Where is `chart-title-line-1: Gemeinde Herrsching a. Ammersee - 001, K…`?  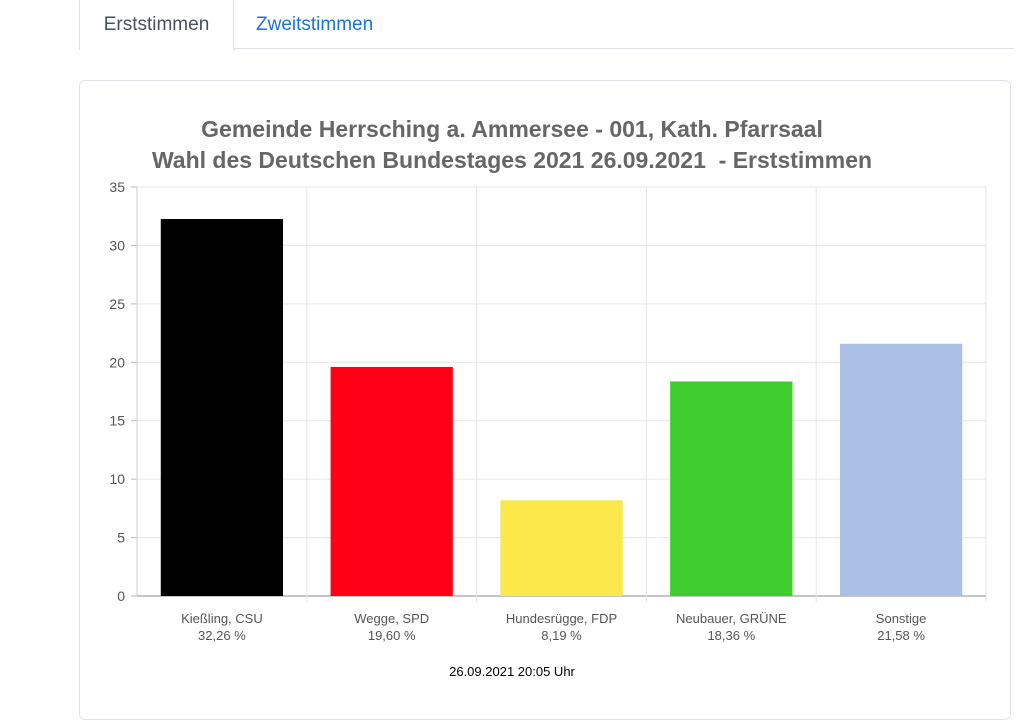 chart-title-line-1: Gemeinde Herrsching a. Ammersee - 001, K… is located at coordinates (512, 129).